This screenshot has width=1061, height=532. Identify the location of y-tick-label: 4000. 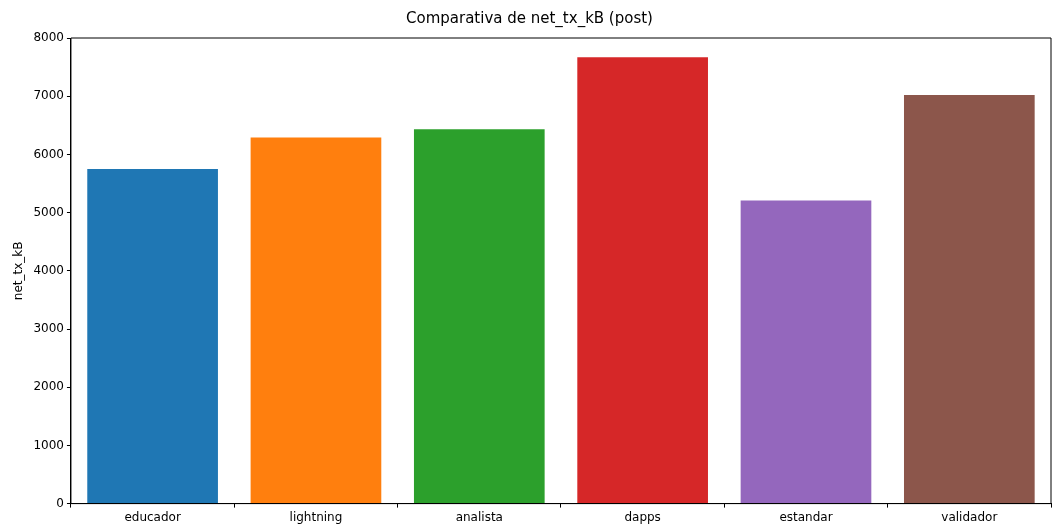
(48, 269).